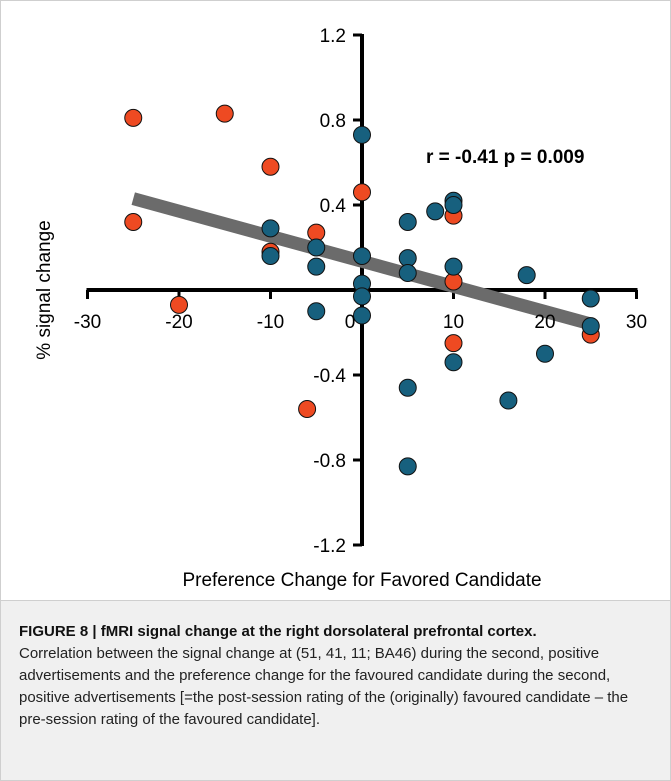  What do you see at coordinates (636, 322) in the screenshot?
I see `x-tick-label: 30` at bounding box center [636, 322].